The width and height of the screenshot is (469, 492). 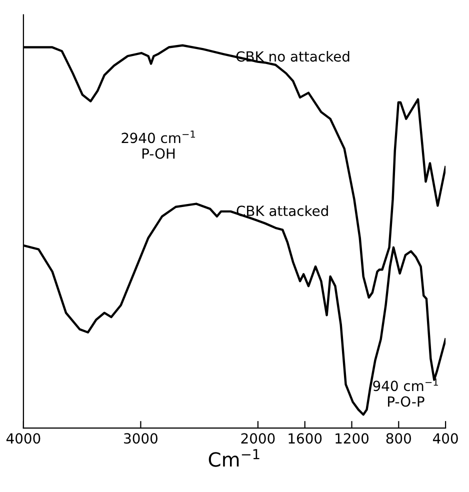 I want to click on x-tick-label: 4000, so click(x=23, y=438).